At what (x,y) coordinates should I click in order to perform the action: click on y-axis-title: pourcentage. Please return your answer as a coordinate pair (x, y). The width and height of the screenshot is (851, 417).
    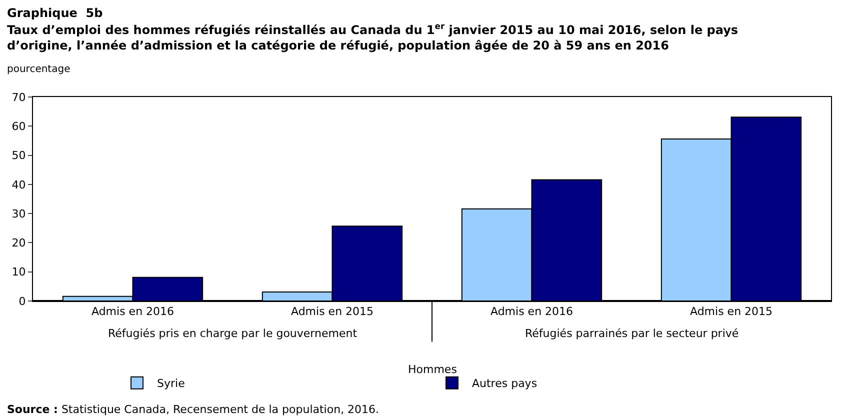
    Looking at the image, I should click on (38, 69).